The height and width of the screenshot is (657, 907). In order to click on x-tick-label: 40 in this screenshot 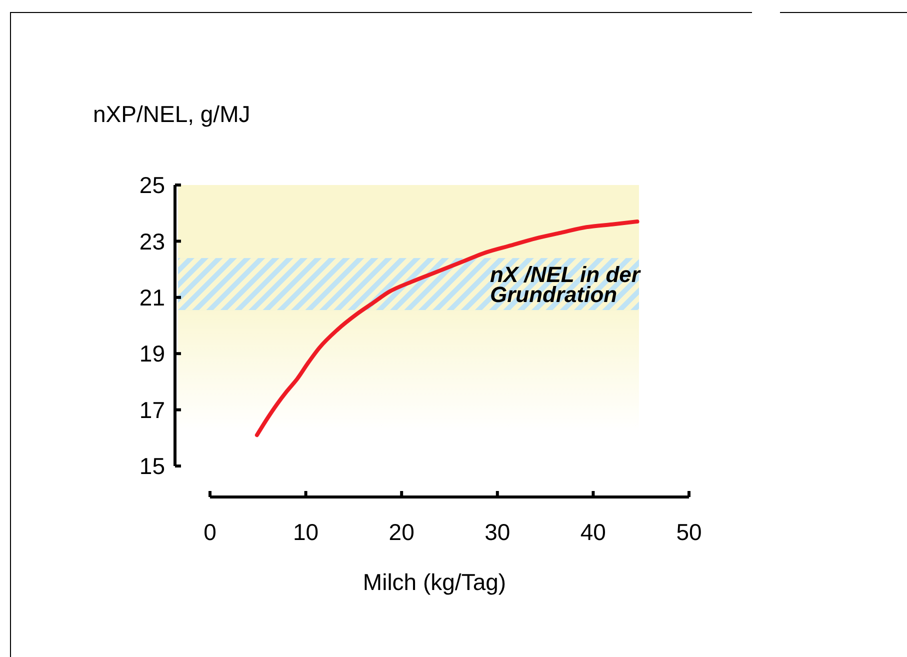, I will do `click(593, 532)`.